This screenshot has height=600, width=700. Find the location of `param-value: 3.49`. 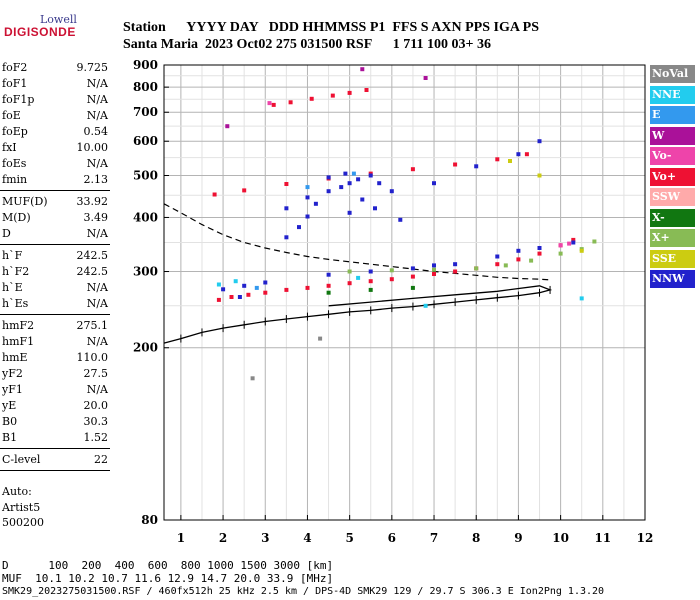

param-value: 3.49 is located at coordinates (96, 217).